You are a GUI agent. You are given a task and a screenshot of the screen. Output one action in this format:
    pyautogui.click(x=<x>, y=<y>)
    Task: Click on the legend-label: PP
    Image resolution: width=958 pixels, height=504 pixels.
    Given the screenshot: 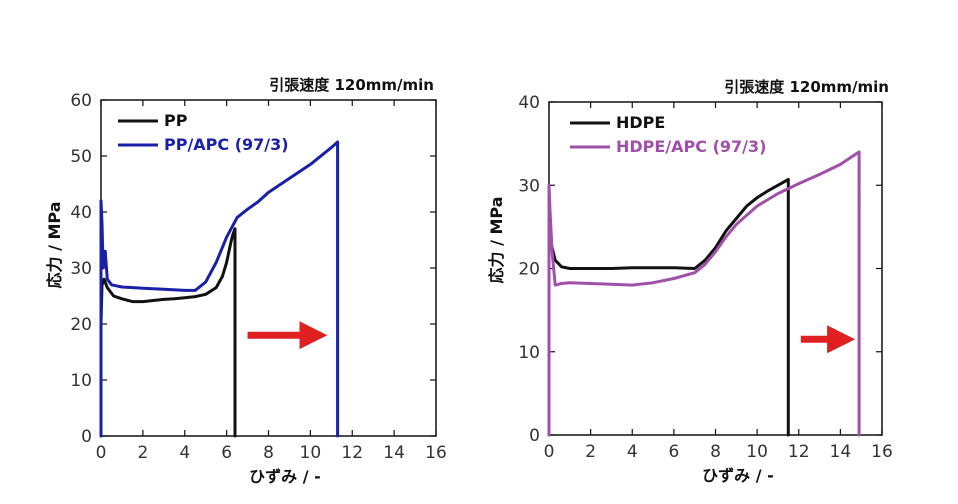 What is the action you would take?
    pyautogui.click(x=176, y=120)
    